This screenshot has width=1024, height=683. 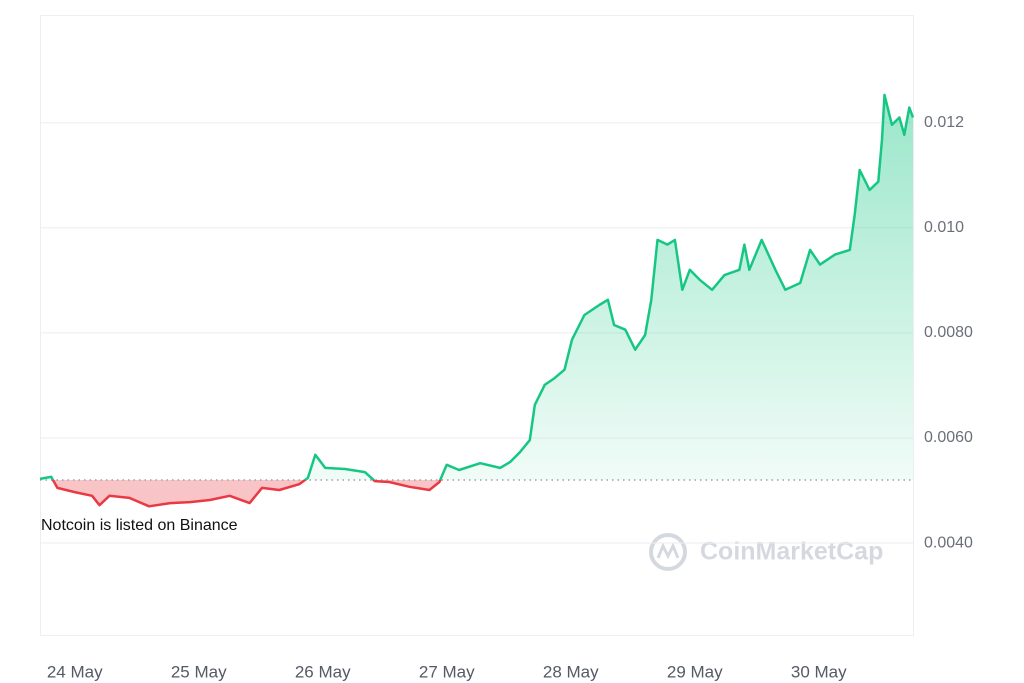 What do you see at coordinates (948, 437) in the screenshot?
I see `y-tick-label: 0.0060` at bounding box center [948, 437].